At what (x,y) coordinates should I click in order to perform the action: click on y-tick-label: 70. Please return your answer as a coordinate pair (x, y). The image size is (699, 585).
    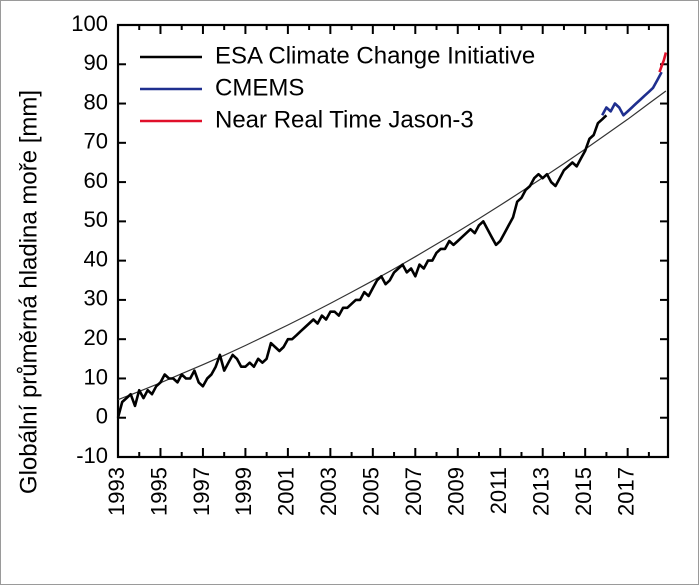
    Looking at the image, I should click on (96, 141).